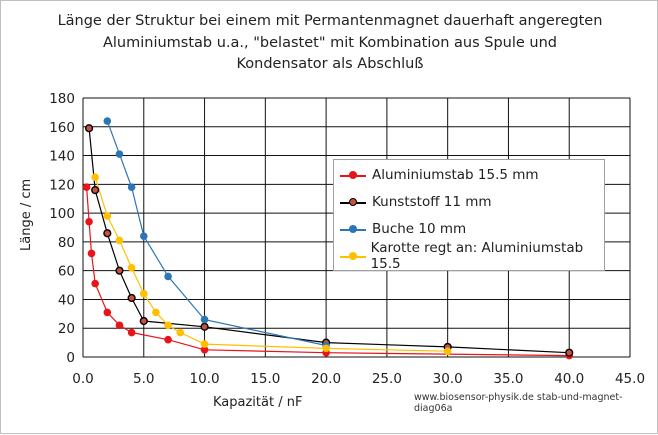  Describe the element at coordinates (353, 229) in the screenshot. I see `legend-swatch-buche` at that location.